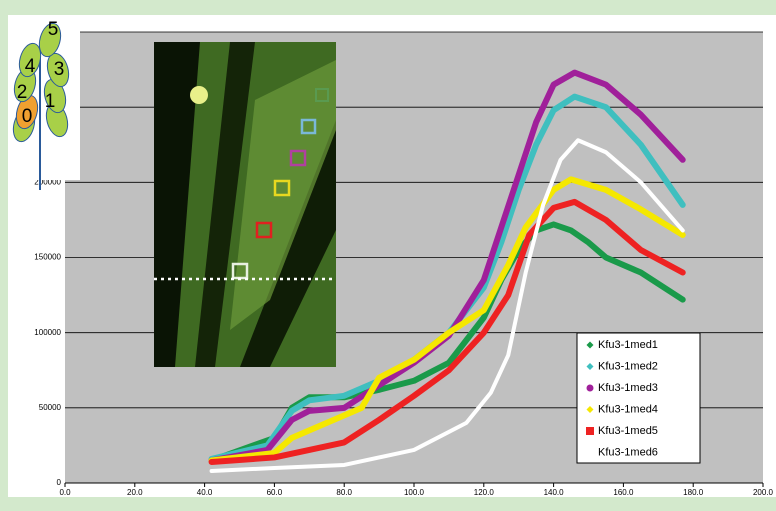  I want to click on leaf-label: 5, so click(53, 29).